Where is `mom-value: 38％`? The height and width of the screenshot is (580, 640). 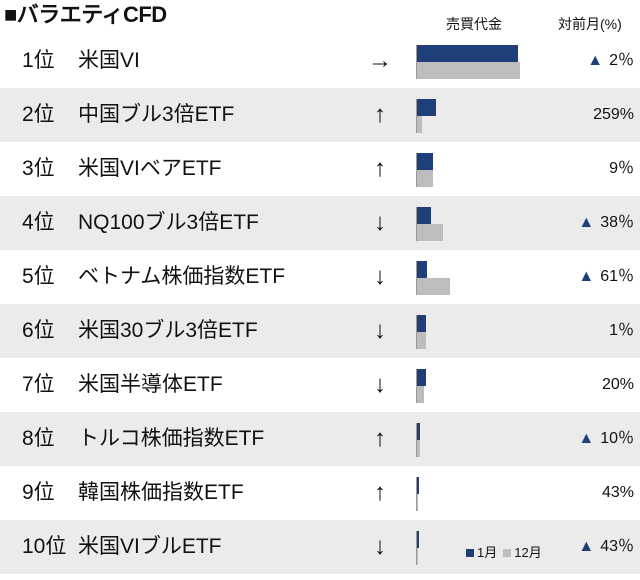 mom-value: 38％ is located at coordinates (617, 222).